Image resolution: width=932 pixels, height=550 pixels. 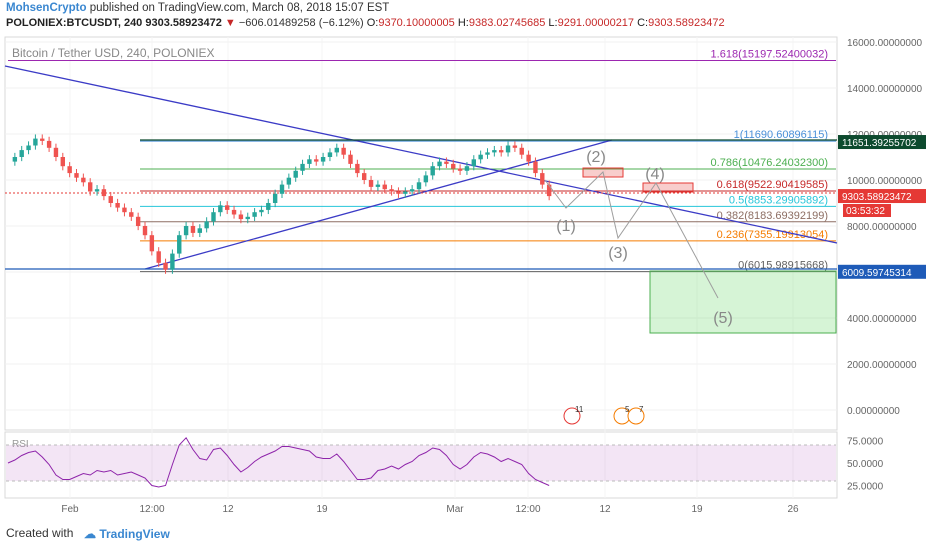 What do you see at coordinates (772, 185) in the screenshot?
I see `fib-level-label: 0.618(9522.90419585)` at bounding box center [772, 185].